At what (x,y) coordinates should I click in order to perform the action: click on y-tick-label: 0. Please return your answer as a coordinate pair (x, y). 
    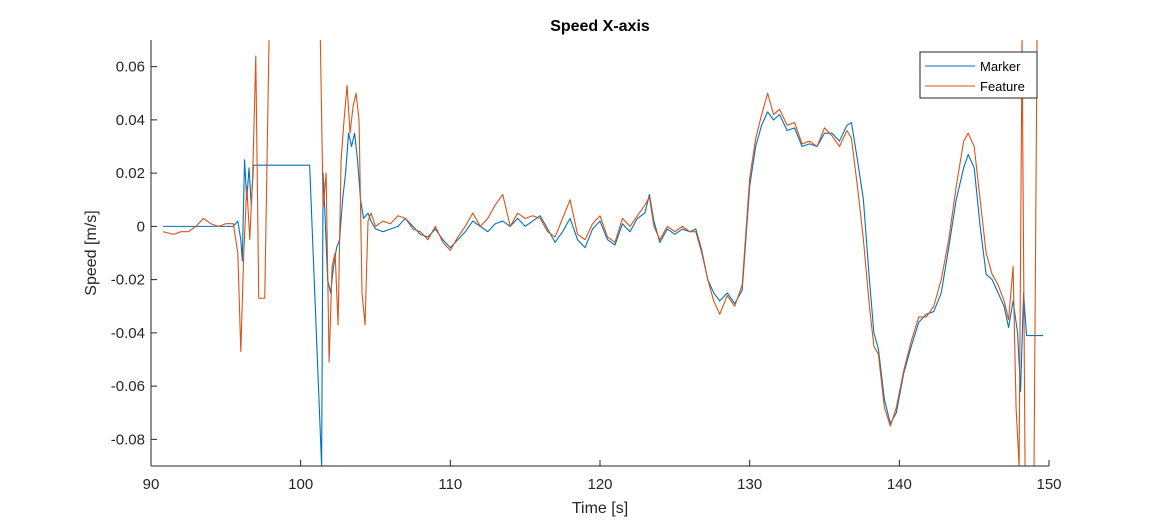
    Looking at the image, I should click on (141, 226).